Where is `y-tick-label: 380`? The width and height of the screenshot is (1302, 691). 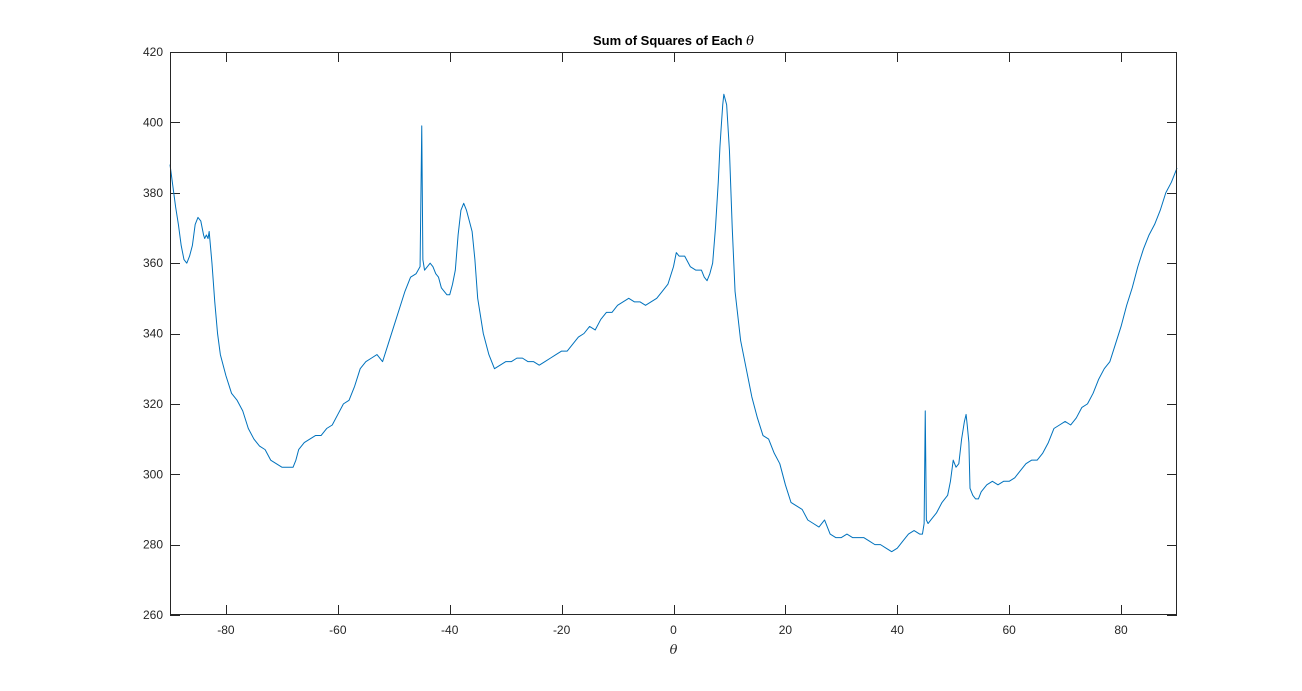
y-tick-label: 380 is located at coordinates (153, 193).